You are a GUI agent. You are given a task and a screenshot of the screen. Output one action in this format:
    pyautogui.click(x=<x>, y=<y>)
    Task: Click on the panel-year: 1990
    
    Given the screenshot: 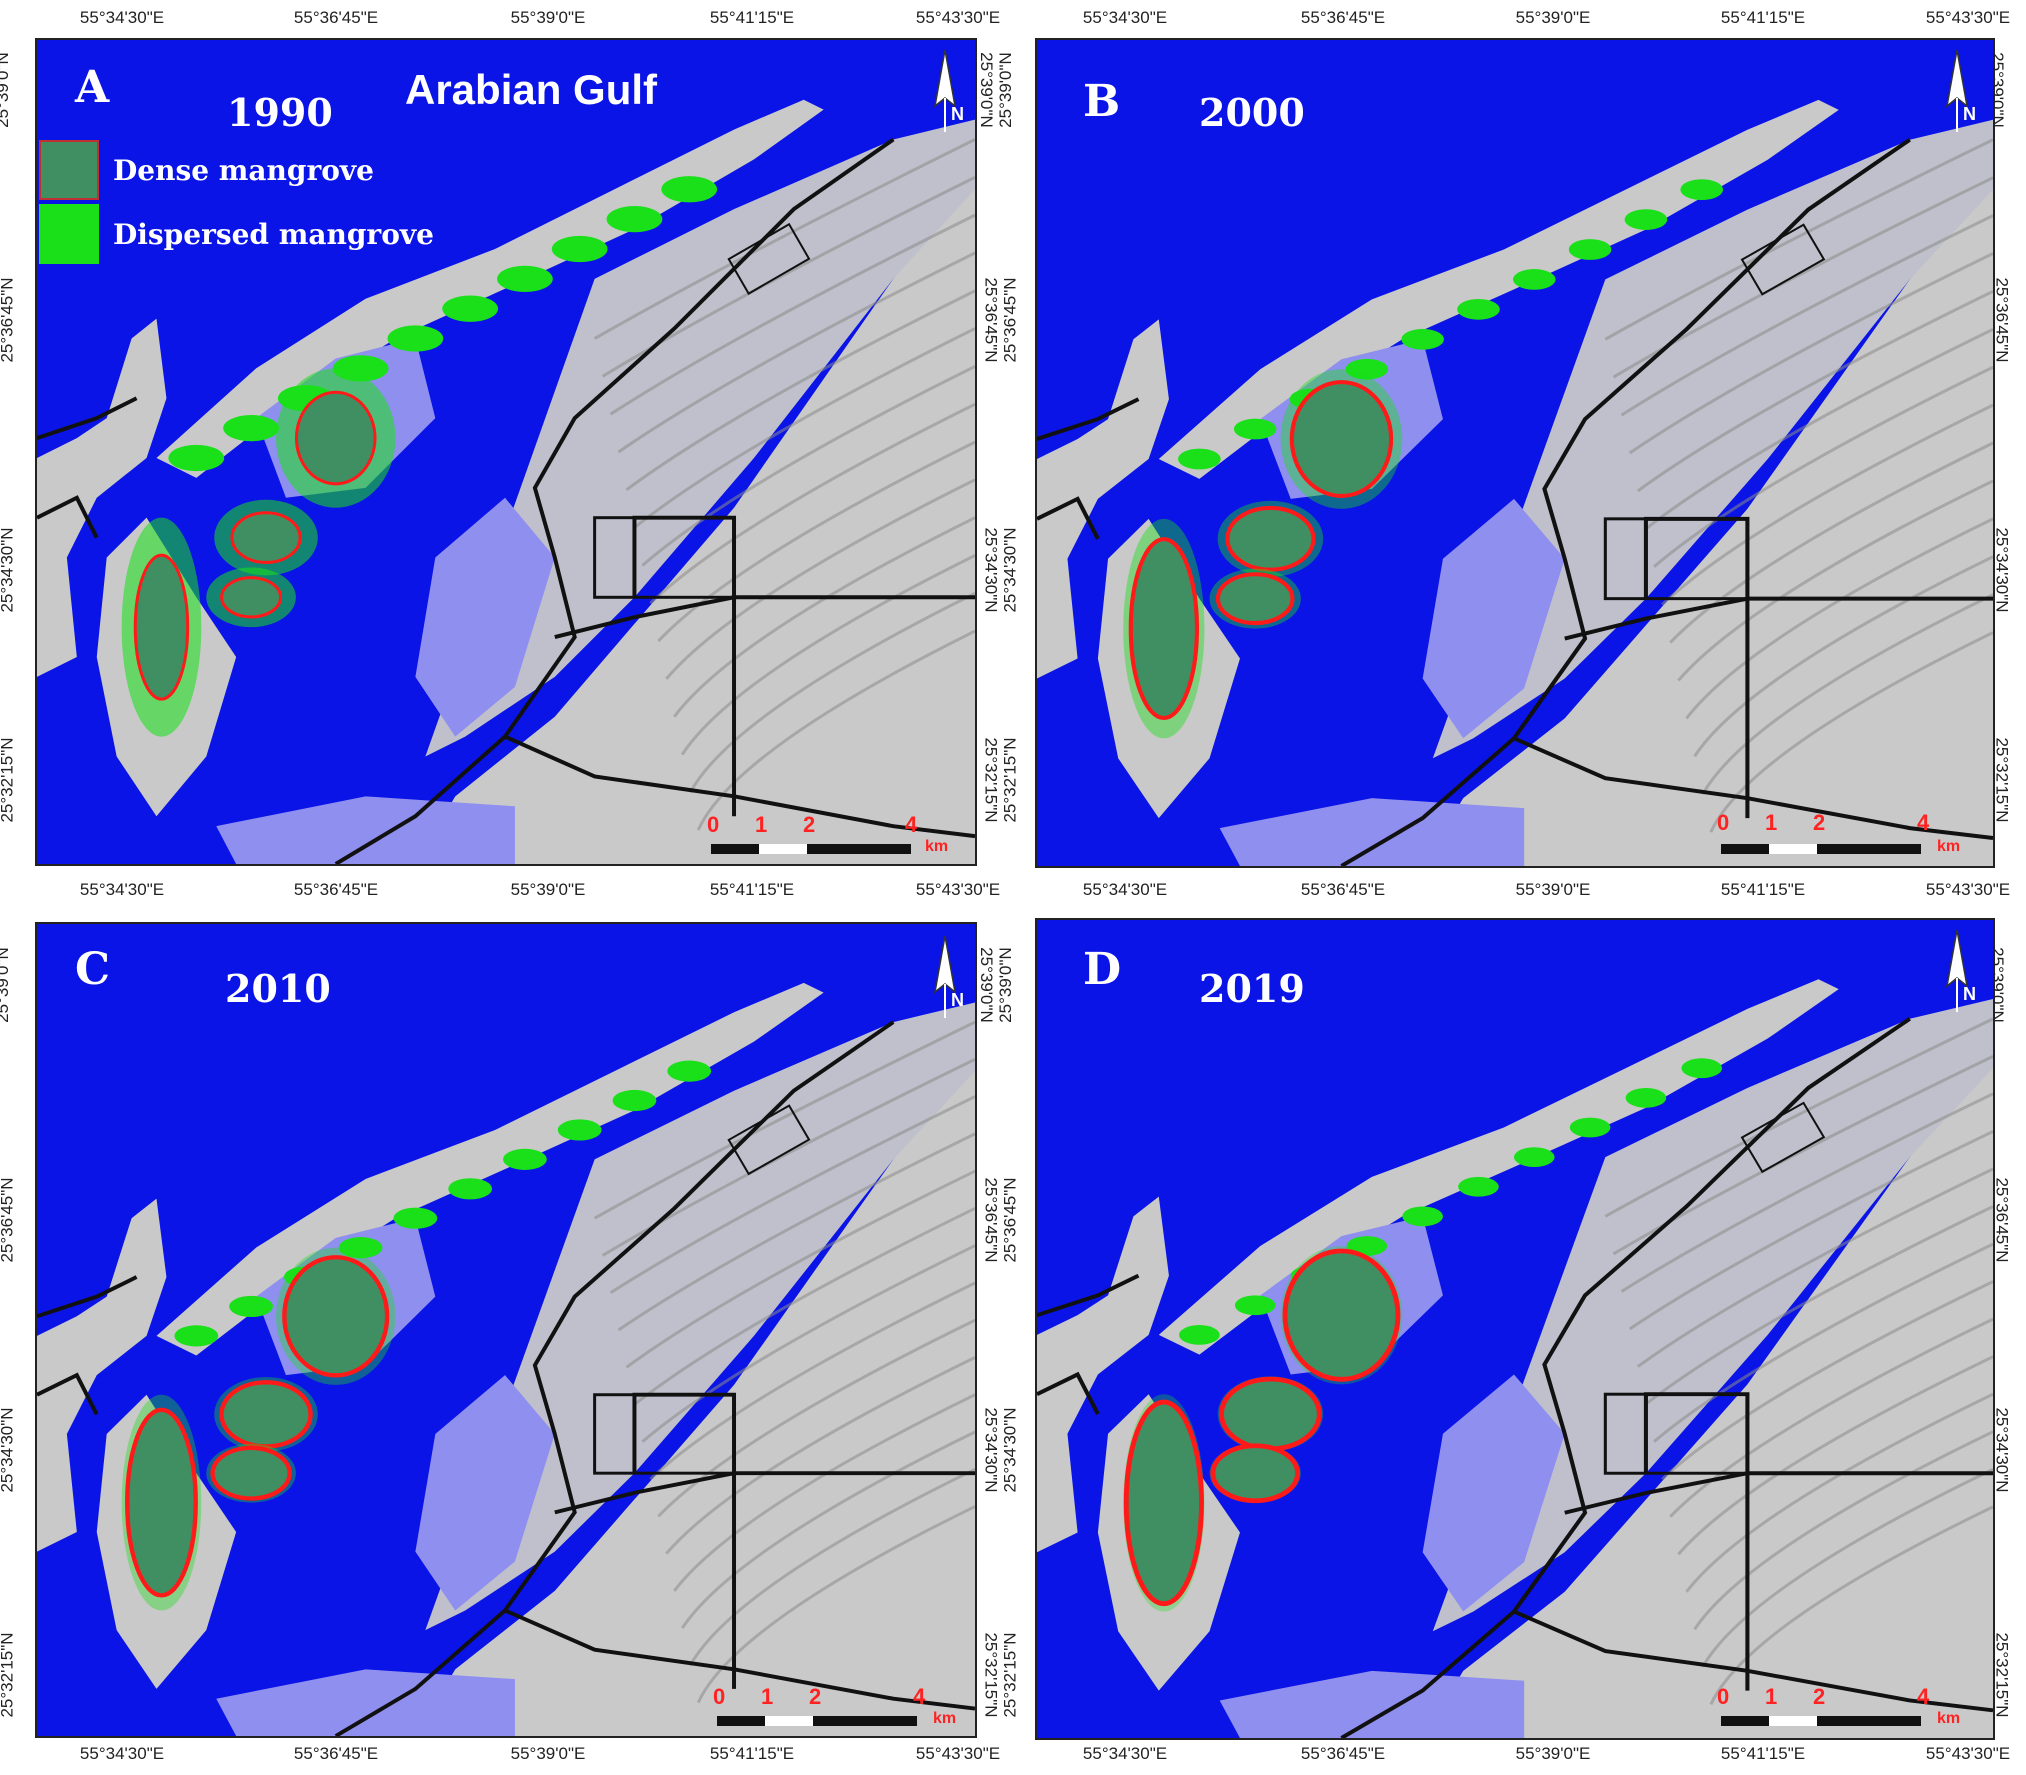 What is the action you would take?
    pyautogui.click(x=280, y=112)
    